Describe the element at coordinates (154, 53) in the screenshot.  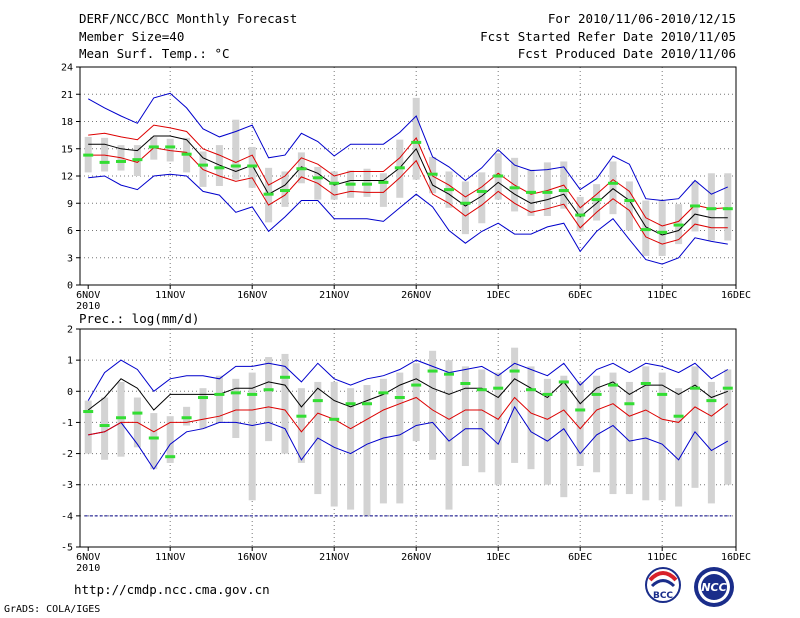
I see `variable-label: Mean Surf. Temp.: °C` at that location.